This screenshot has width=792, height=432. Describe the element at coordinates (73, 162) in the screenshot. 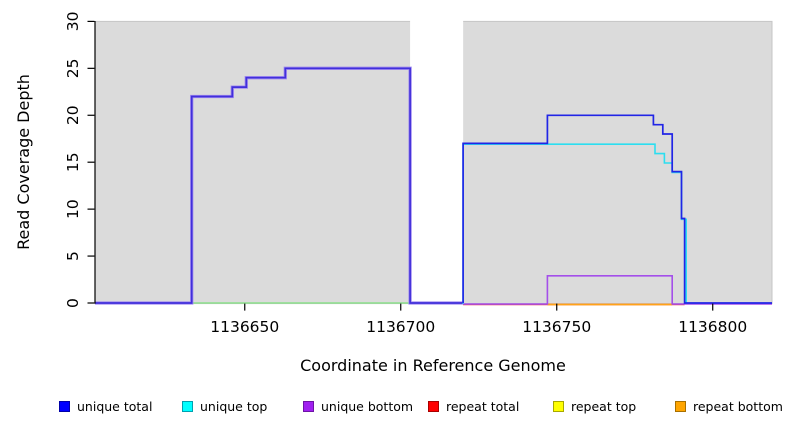

I see `y-tick-label: 15` at that location.